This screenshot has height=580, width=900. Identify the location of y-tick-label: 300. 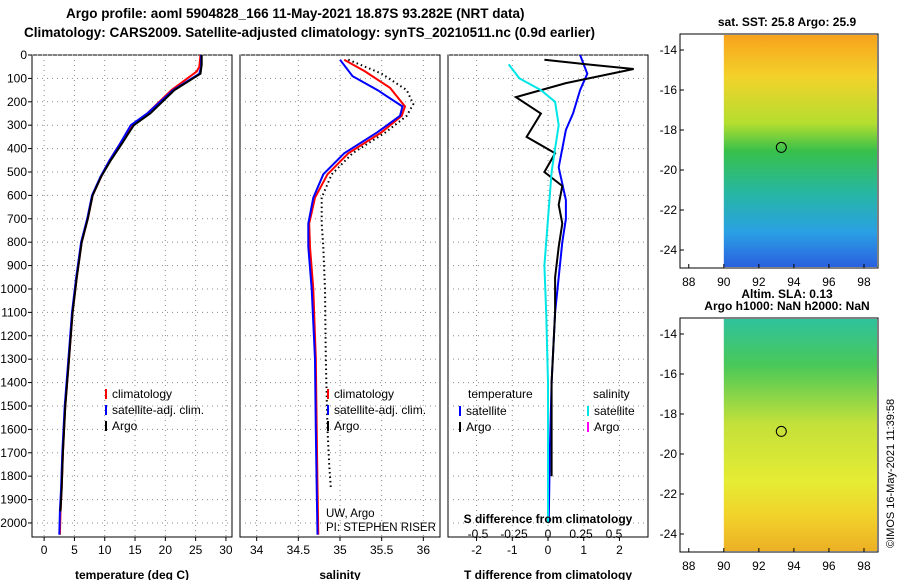
(17, 125).